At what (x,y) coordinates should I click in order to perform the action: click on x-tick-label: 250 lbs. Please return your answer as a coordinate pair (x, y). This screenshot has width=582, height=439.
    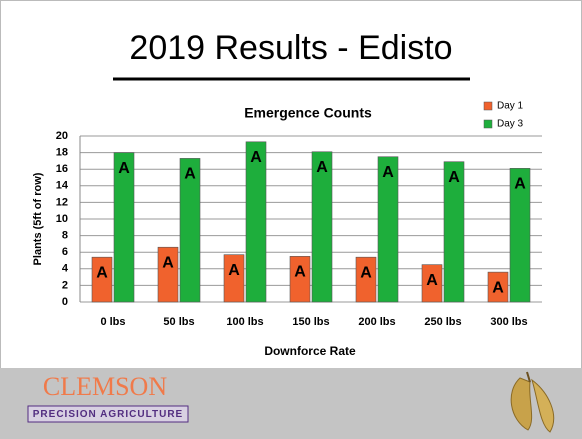
    Looking at the image, I should click on (442, 322).